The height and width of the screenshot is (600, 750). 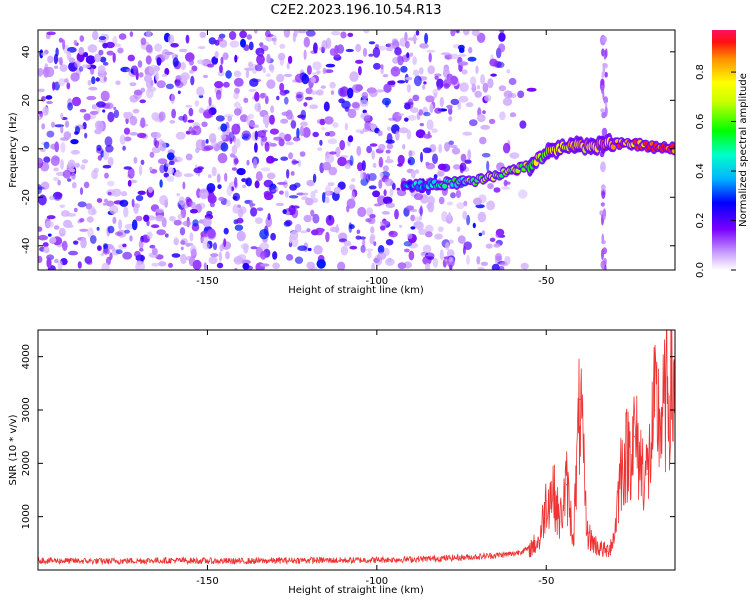 What do you see at coordinates (700, 221) in the screenshot?
I see `colorbar-tick-label: 0.2` at bounding box center [700, 221].